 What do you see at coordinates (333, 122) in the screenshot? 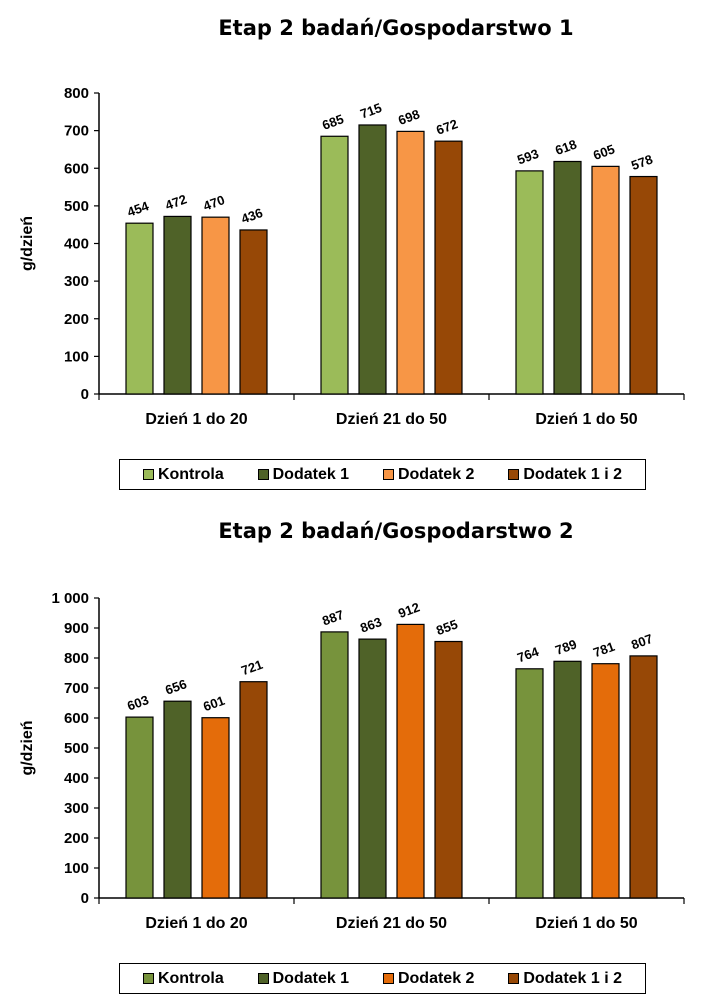
I see `data-label: 685` at bounding box center [333, 122].